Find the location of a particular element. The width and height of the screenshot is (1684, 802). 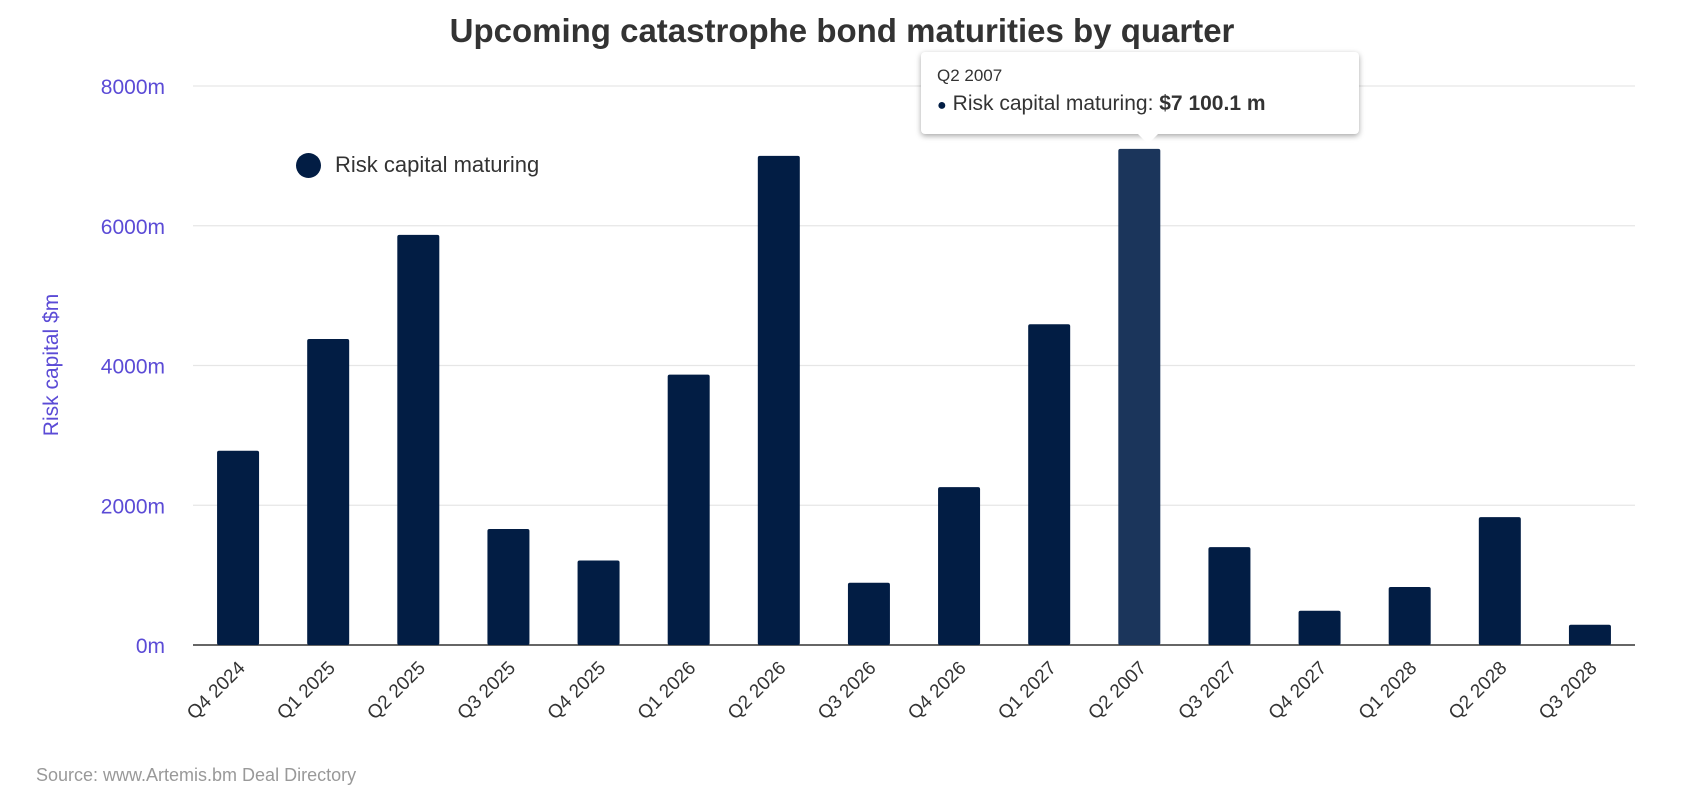

tooltip-value: $7 100.1 m is located at coordinates (1212, 103).